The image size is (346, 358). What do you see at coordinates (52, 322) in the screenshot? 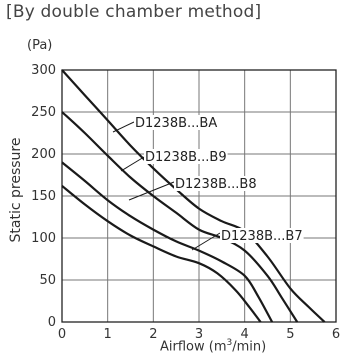
I see `y-tick-label-0: 0` at bounding box center [52, 322].